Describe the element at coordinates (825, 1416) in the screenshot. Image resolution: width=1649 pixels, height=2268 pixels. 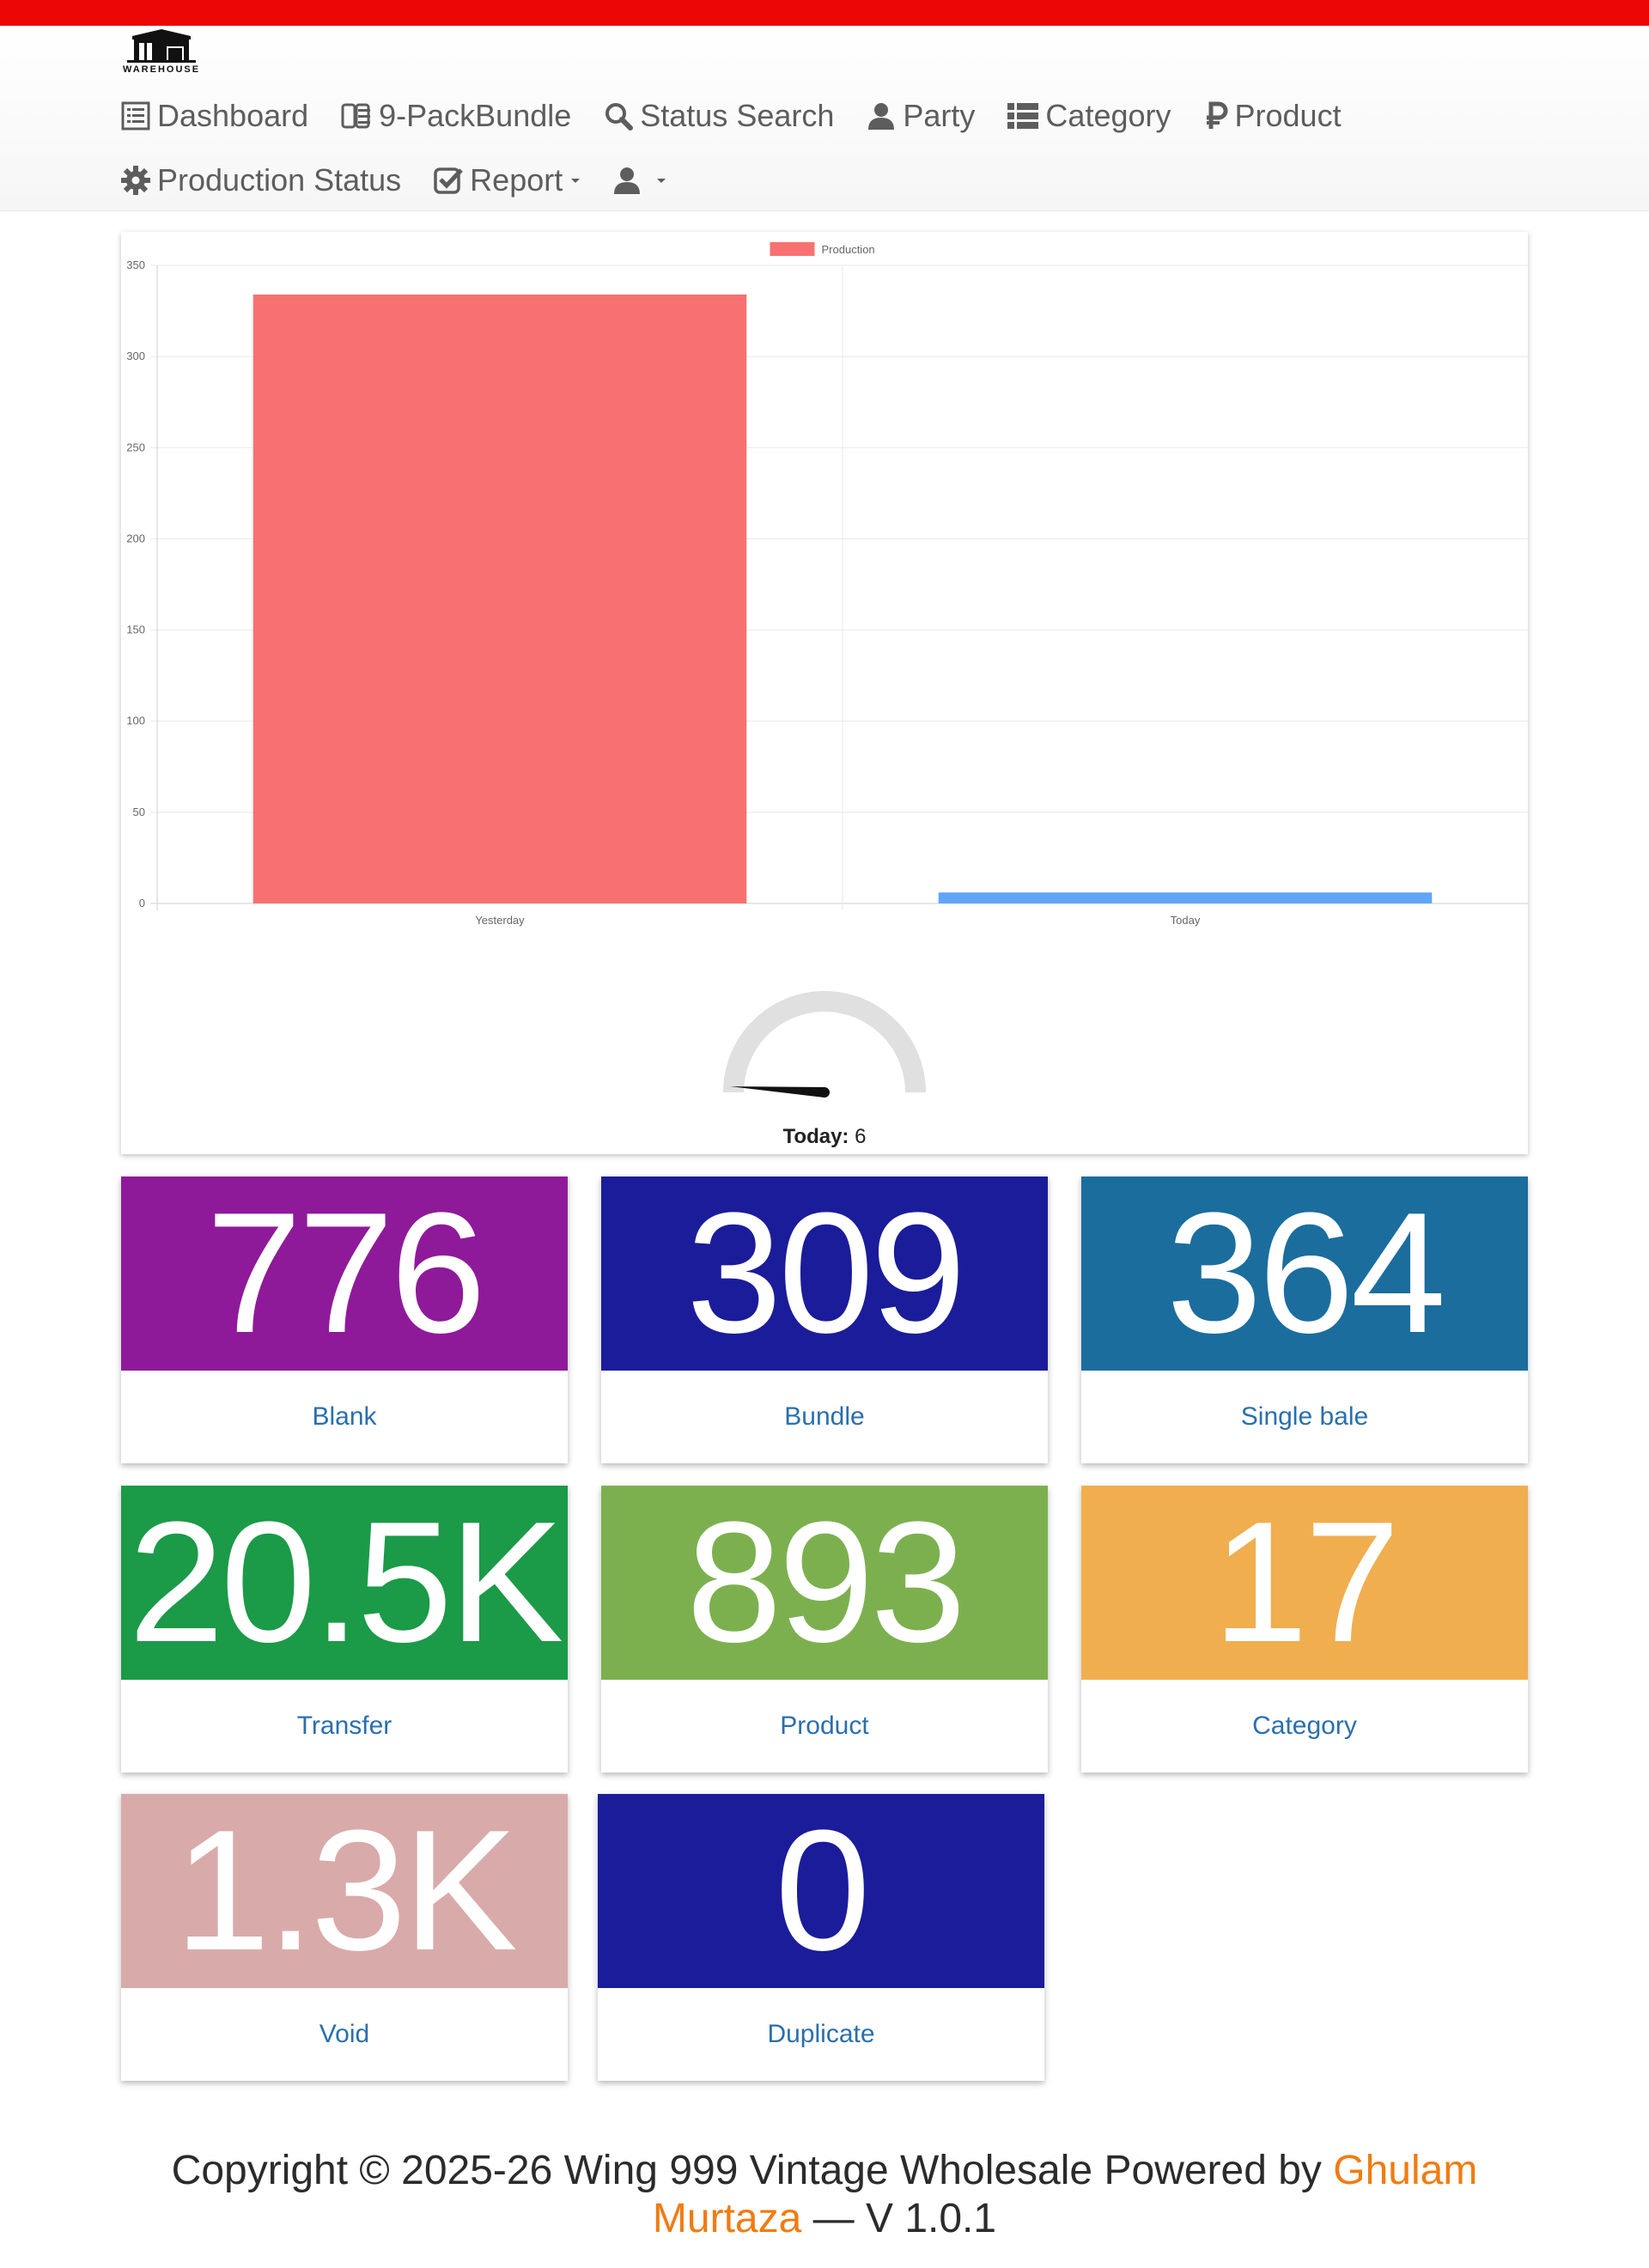
I see `stat-label: Bundle` at that location.